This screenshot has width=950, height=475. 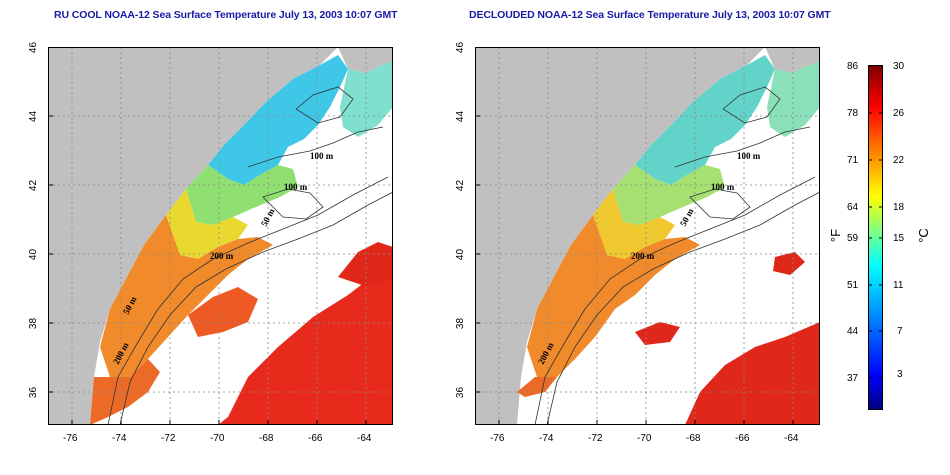 What do you see at coordinates (899, 113) in the screenshot?
I see `colorbar-c-label: 26` at bounding box center [899, 113].